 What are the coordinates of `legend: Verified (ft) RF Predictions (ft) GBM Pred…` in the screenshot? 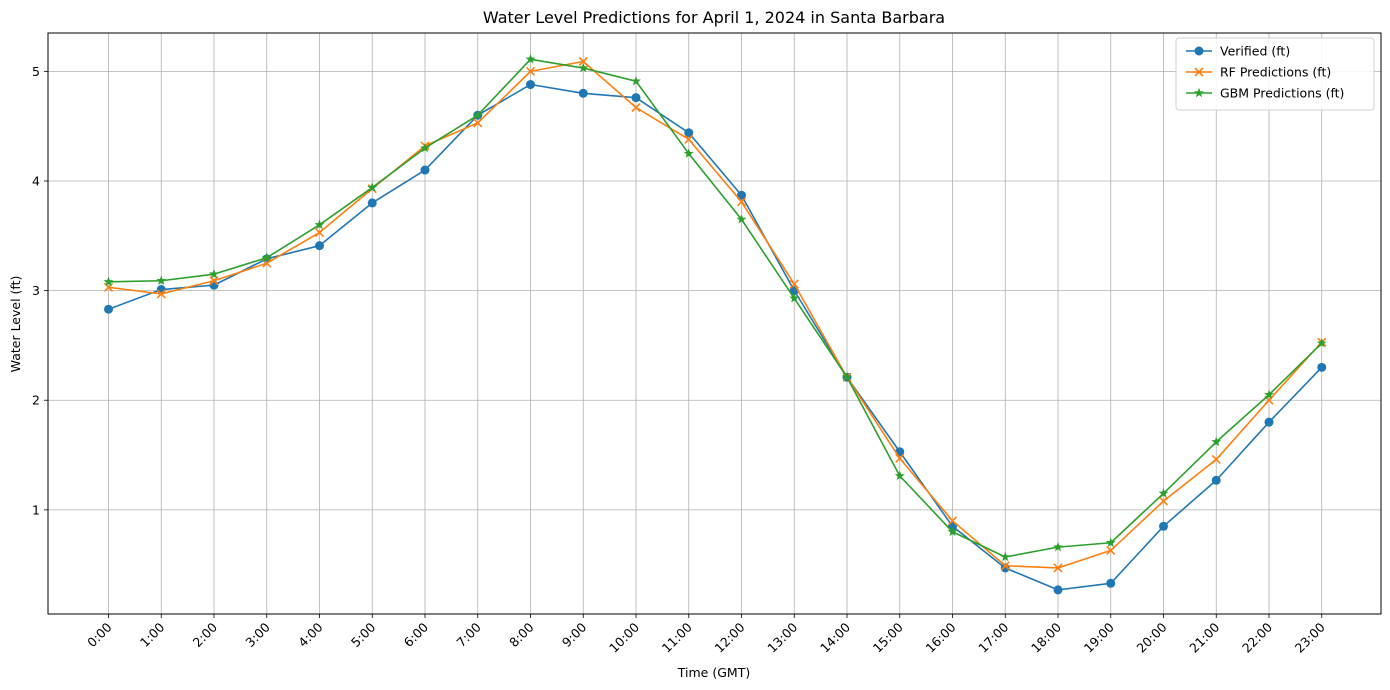 It's located at (1275, 74).